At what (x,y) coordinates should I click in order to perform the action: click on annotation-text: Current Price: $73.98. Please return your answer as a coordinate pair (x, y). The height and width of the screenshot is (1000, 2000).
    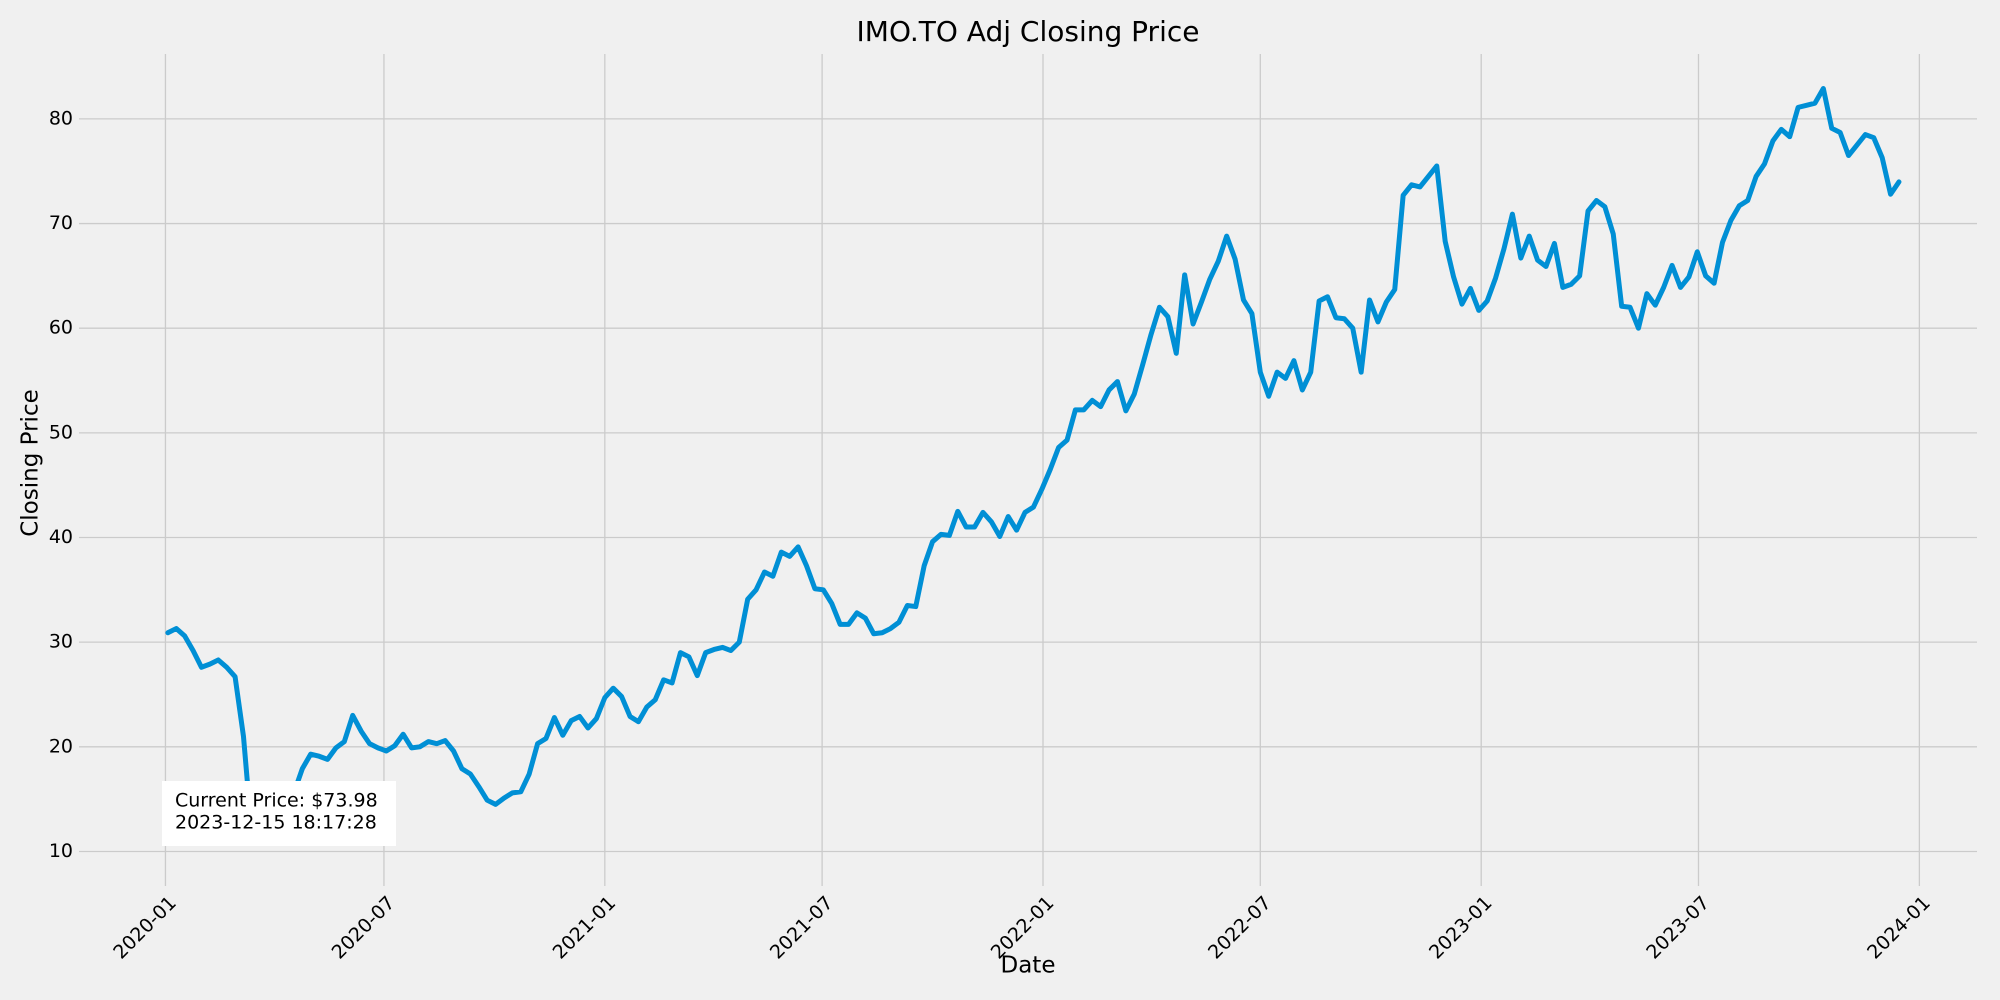
    Looking at the image, I should click on (276, 801).